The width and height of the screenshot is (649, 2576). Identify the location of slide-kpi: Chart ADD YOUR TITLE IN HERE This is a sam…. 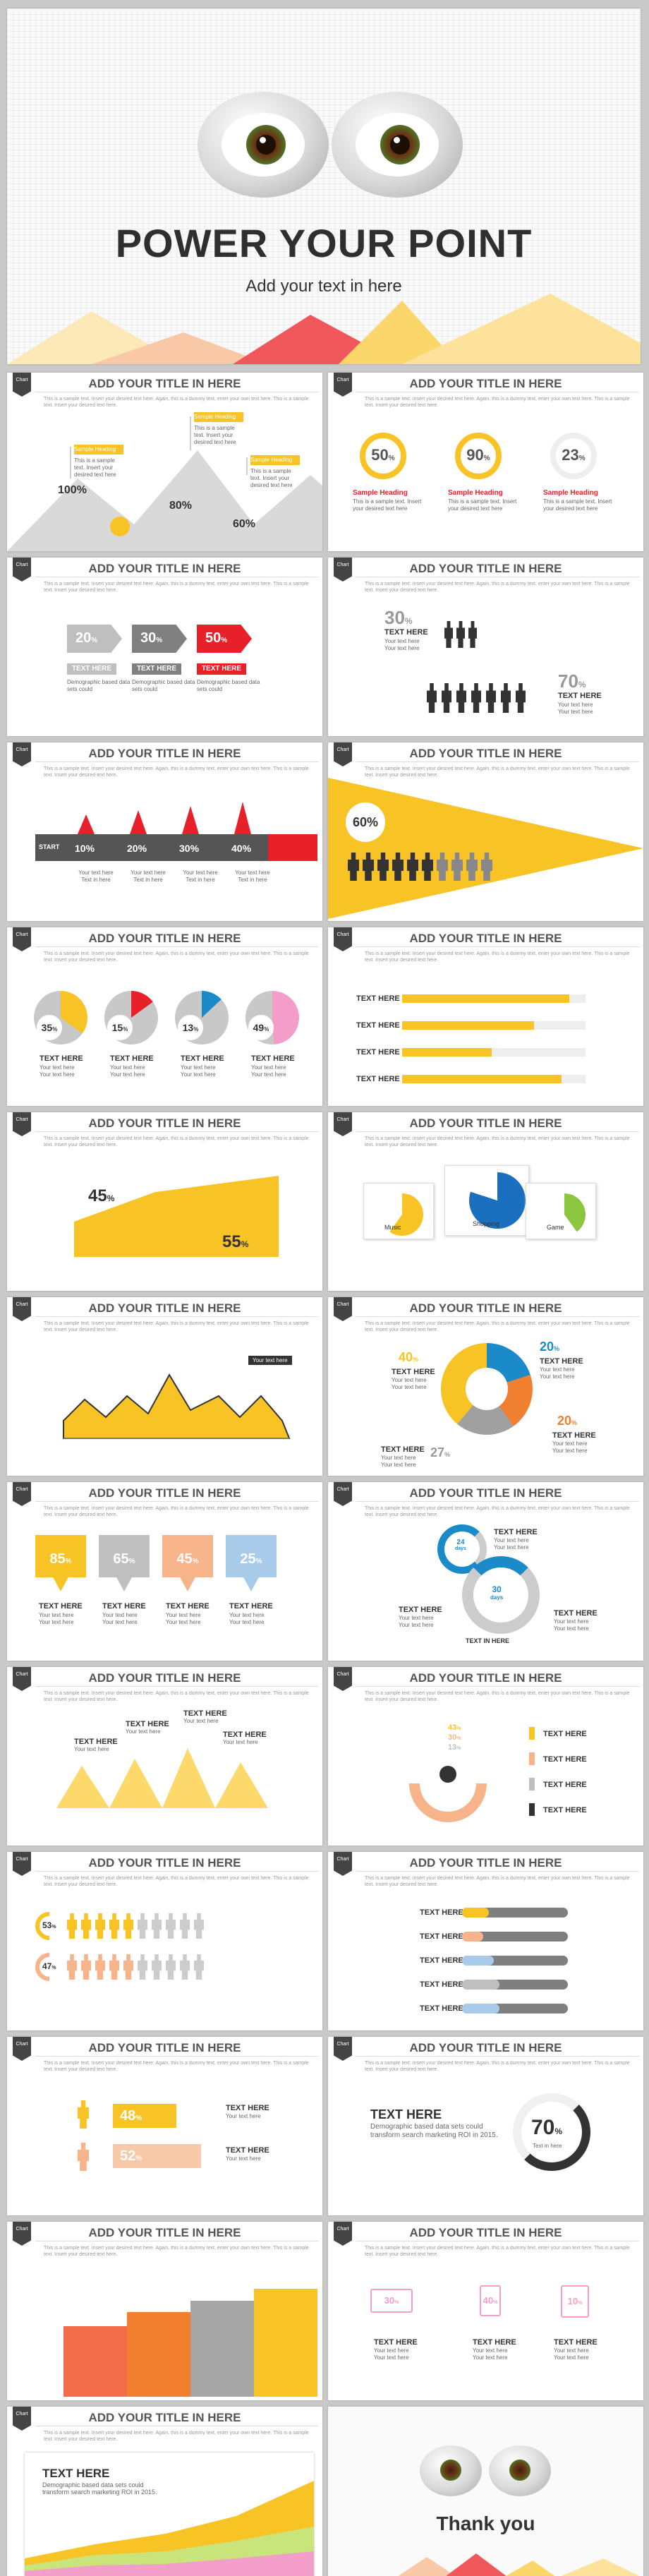
(486, 2126).